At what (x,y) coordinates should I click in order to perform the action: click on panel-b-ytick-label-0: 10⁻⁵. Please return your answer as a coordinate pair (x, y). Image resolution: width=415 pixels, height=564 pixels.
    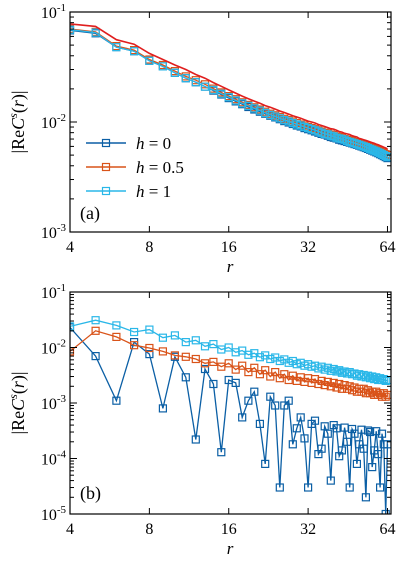
    Looking at the image, I should click on (54, 514).